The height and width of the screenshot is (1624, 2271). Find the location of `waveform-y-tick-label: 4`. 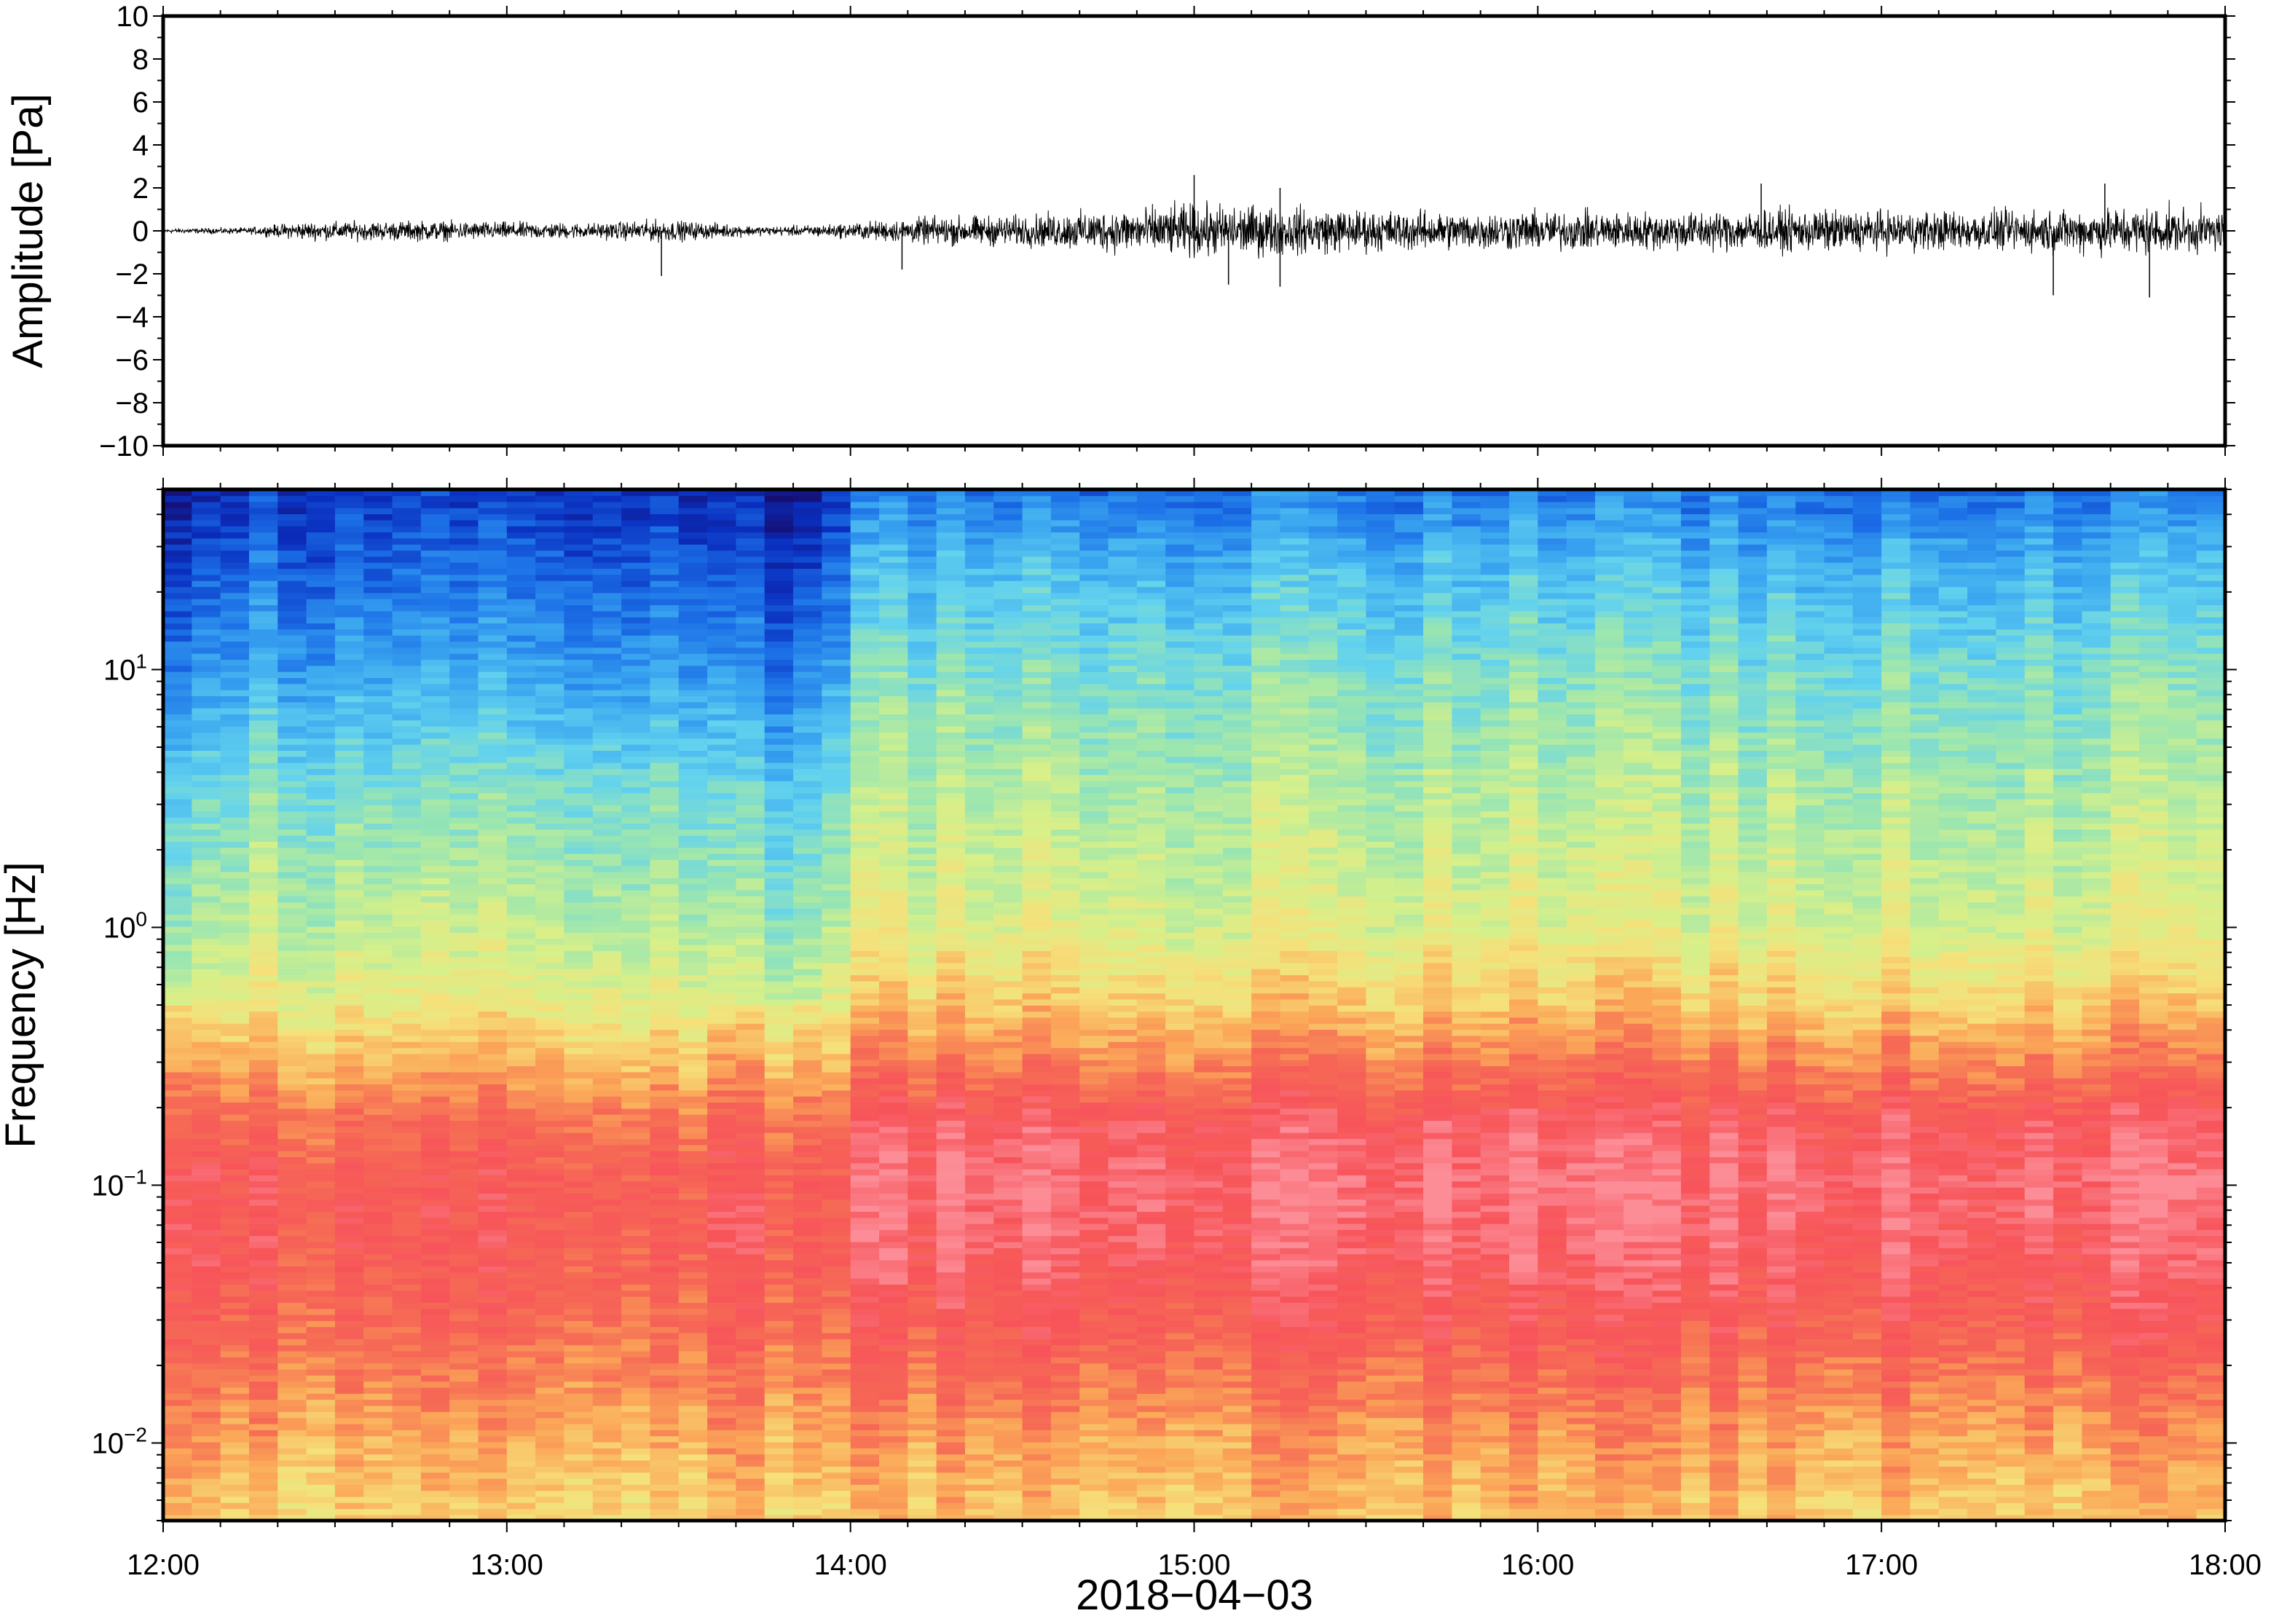

waveform-y-tick-label: 4 is located at coordinates (141, 146).